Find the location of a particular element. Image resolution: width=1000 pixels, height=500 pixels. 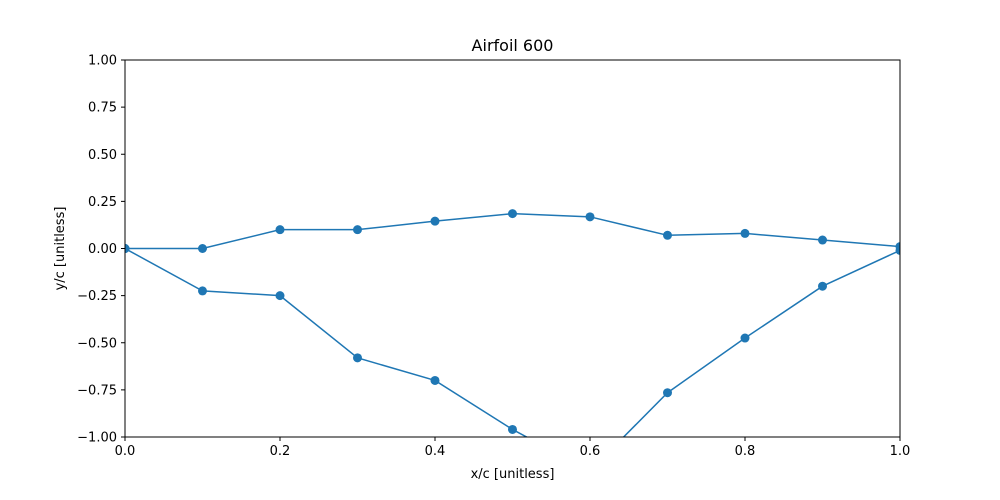

y-tick-label: −0.25 is located at coordinates (97, 296).